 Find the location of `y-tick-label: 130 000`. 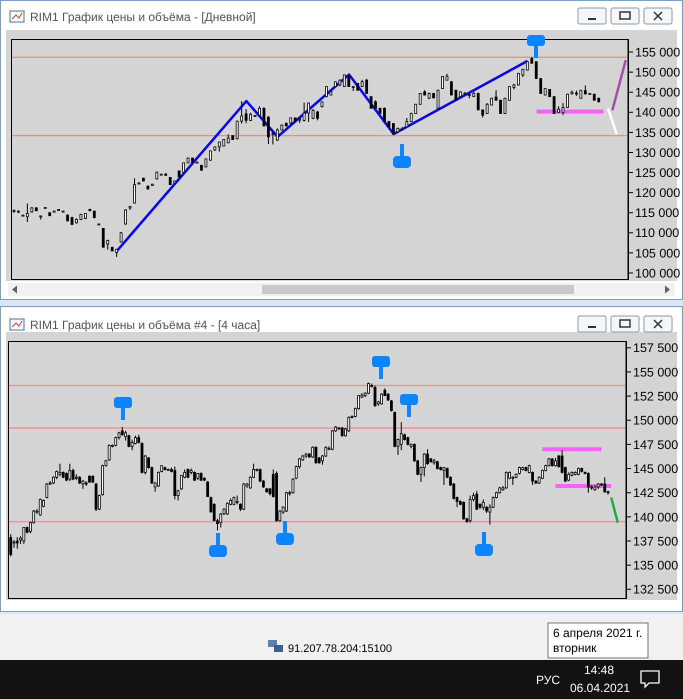

y-tick-label: 130 000 is located at coordinates (657, 153).